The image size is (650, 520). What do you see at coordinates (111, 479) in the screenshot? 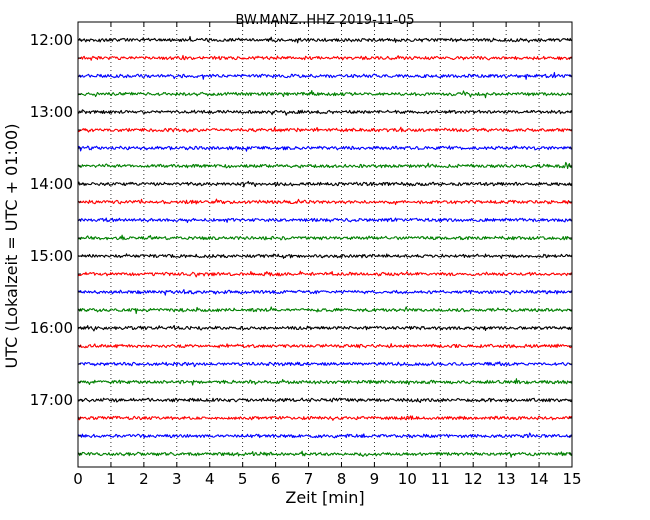
I see `x-tick-label: 1` at bounding box center [111, 479].